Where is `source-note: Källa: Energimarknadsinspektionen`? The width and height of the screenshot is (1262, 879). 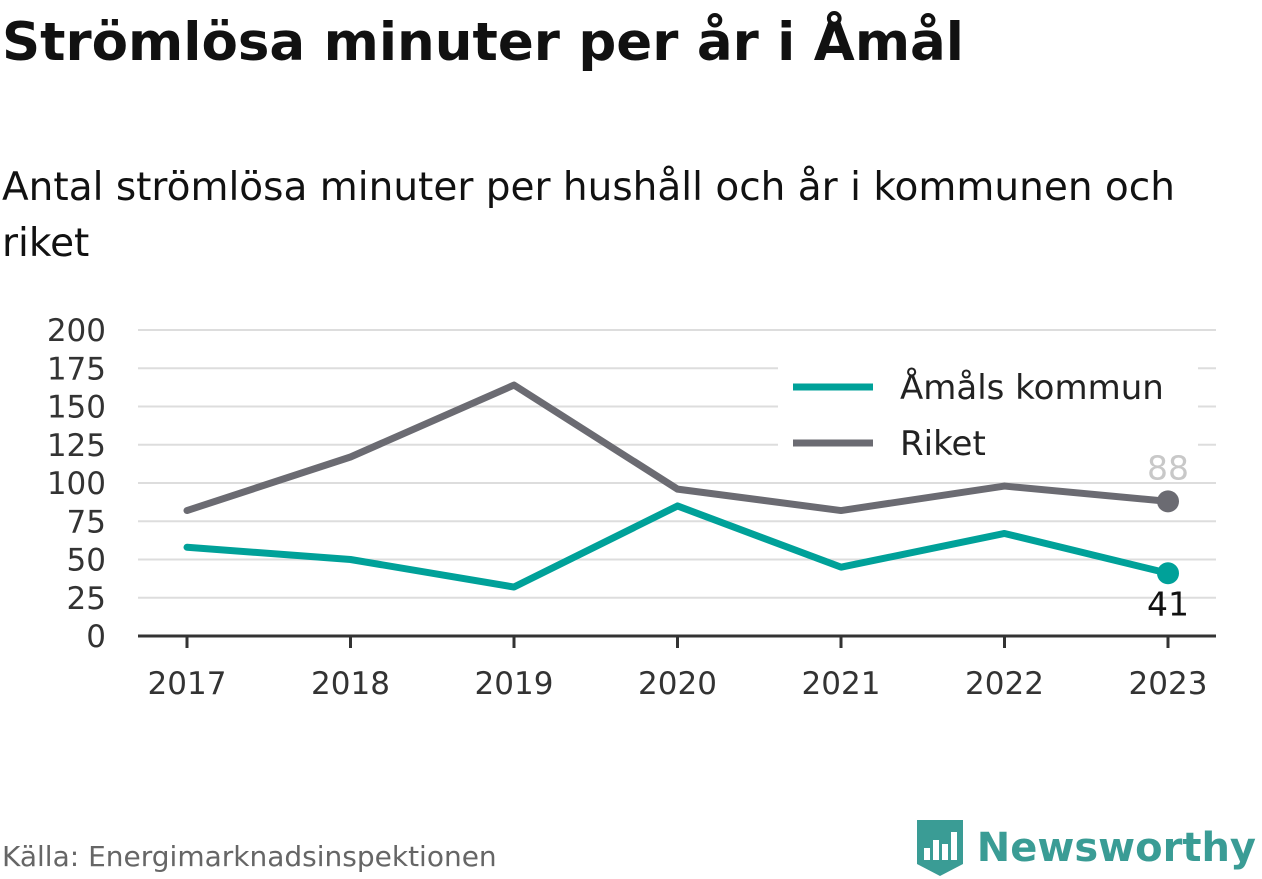 source-note: Källa: Energimarknadsinspektionen is located at coordinates (249, 856).